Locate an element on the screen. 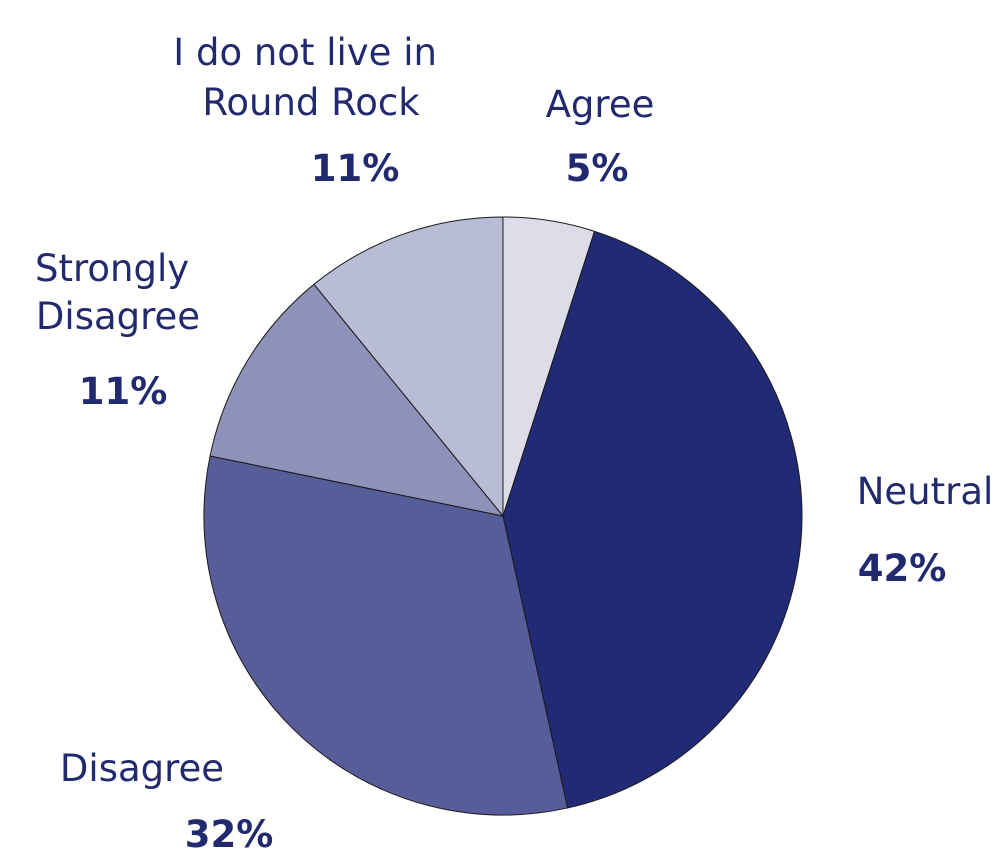 Image resolution: width=1003 pixels, height=855 pixels. label-line: Disagree is located at coordinates (118, 316).